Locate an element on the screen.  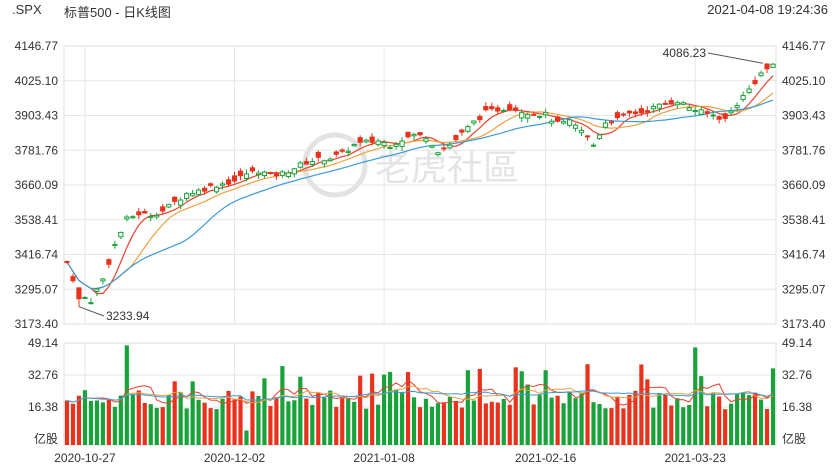
volume-tick-label-right: 16.38 is located at coordinates (797, 407).